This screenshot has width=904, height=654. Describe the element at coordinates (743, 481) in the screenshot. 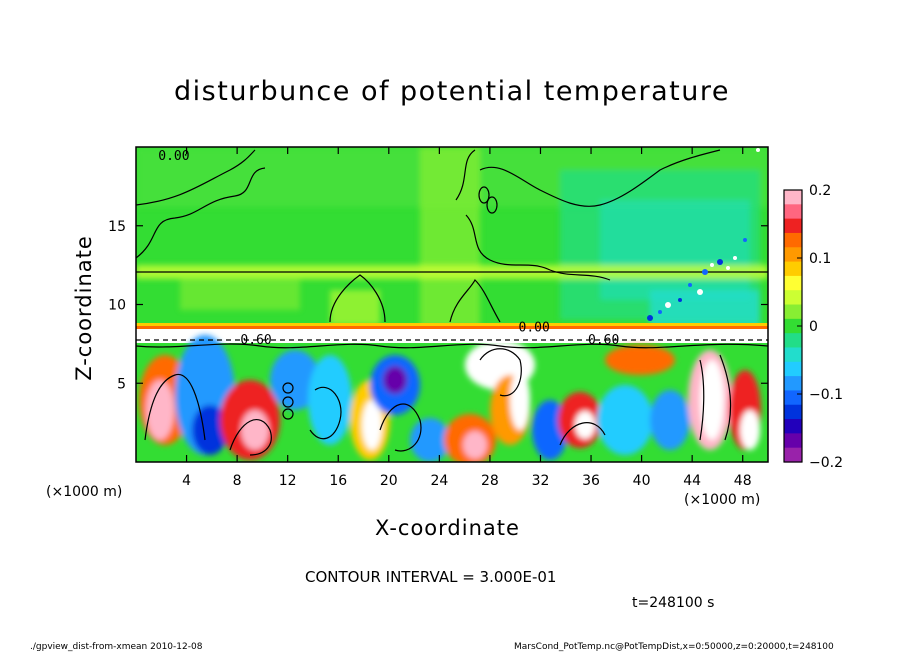

I see `x-tick-label: 48` at that location.